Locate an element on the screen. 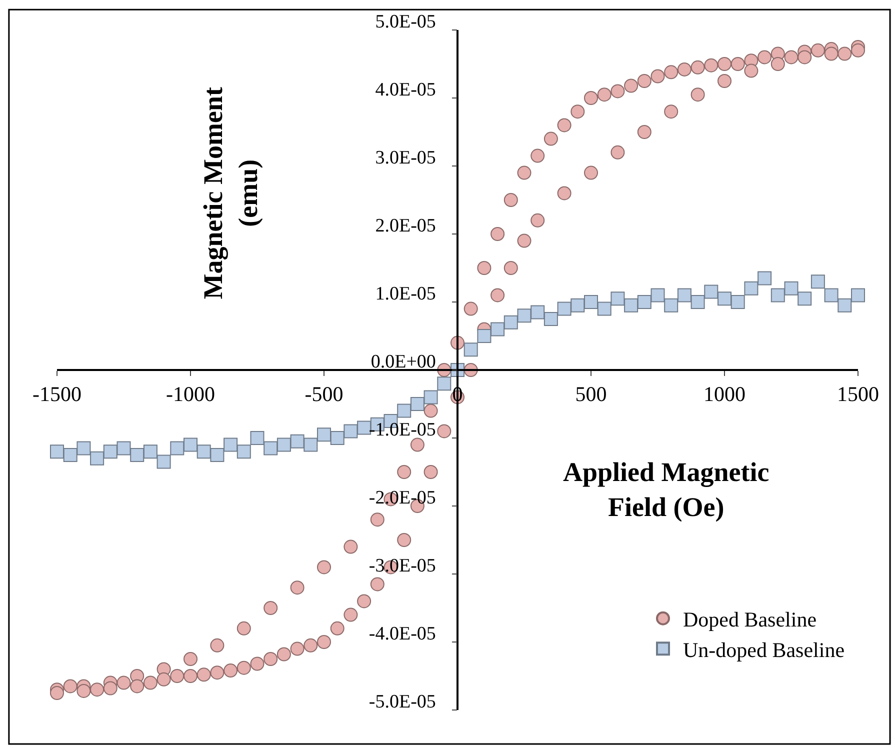 The height and width of the screenshot is (748, 895). y-tick-label: 0.0E+00 is located at coordinates (403, 362).